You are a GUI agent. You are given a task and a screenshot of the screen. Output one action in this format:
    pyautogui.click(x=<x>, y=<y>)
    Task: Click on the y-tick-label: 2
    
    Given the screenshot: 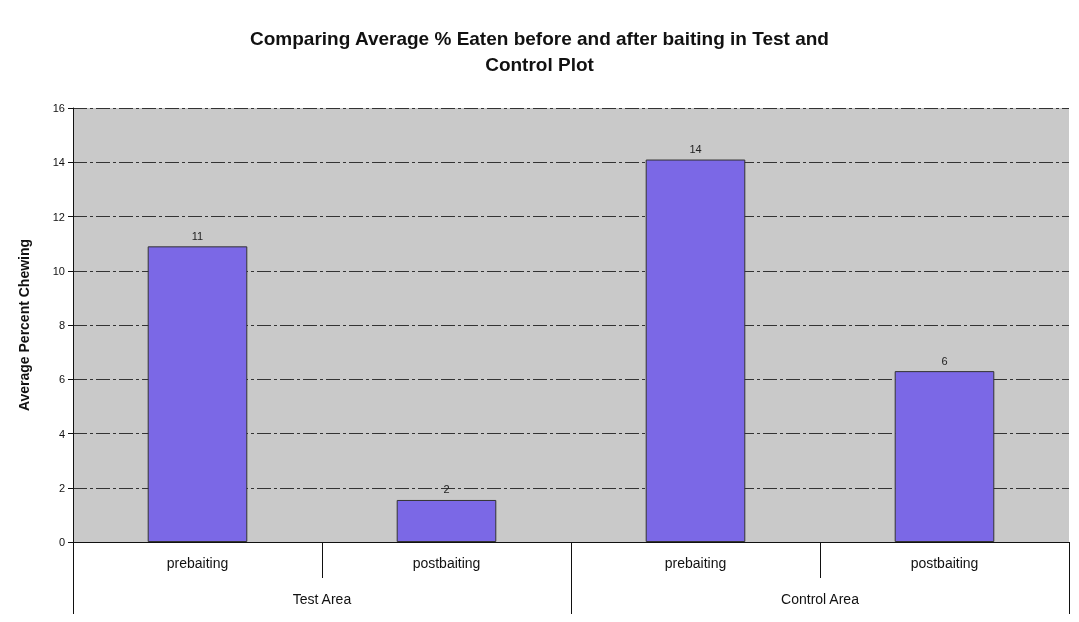 What is the action you would take?
    pyautogui.click(x=61, y=487)
    